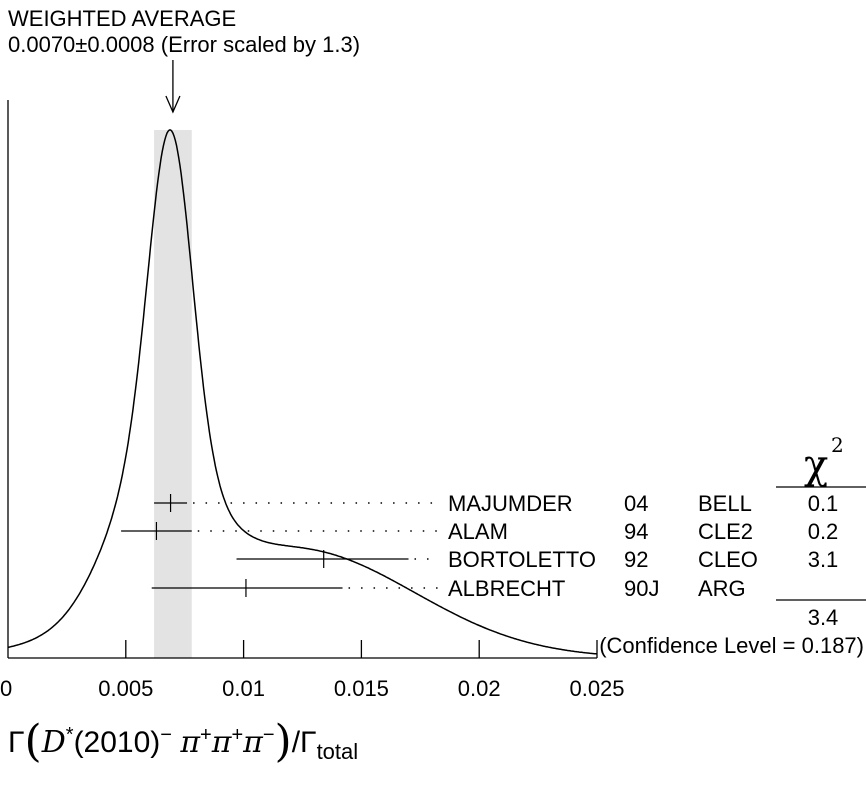 This screenshot has width=866, height=795. I want to click on year-0: 04, so click(636, 503).